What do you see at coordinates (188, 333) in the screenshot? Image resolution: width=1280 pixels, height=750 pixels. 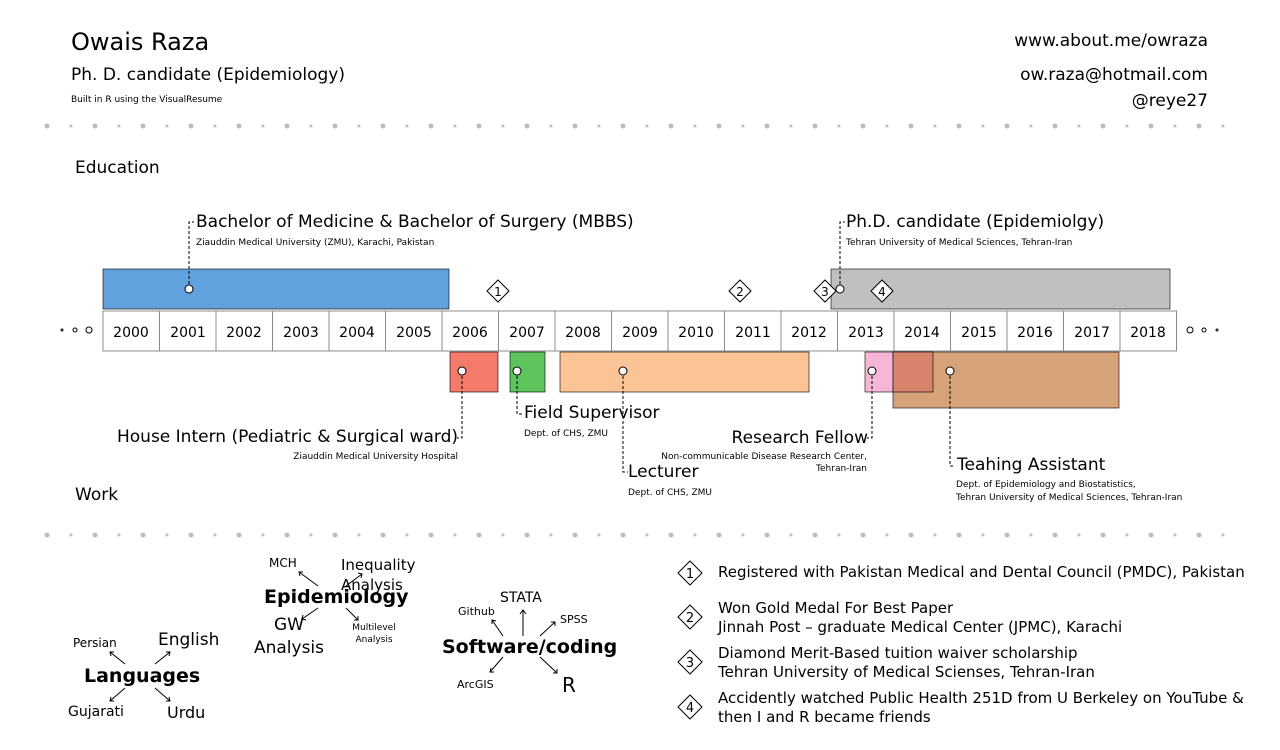 I see `year-label: 2001` at bounding box center [188, 333].